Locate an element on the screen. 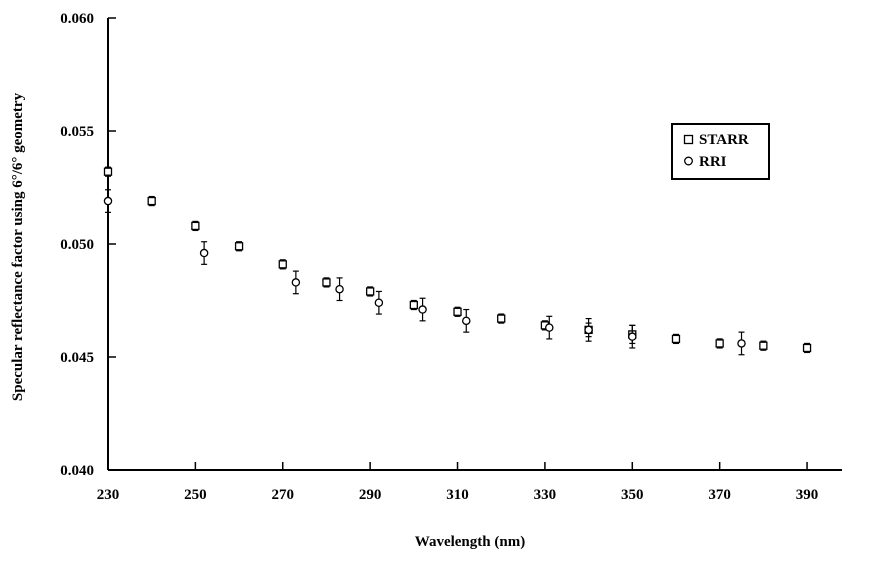  y-tick-label: 0.050 is located at coordinates (77, 245).